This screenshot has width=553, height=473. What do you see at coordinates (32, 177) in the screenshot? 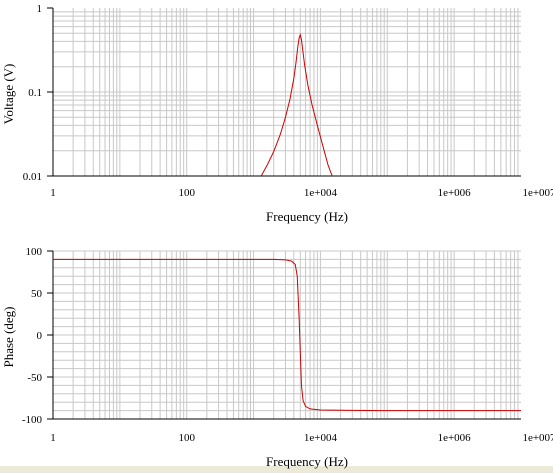
I see `y-tick-label: 0.01` at bounding box center [32, 177].